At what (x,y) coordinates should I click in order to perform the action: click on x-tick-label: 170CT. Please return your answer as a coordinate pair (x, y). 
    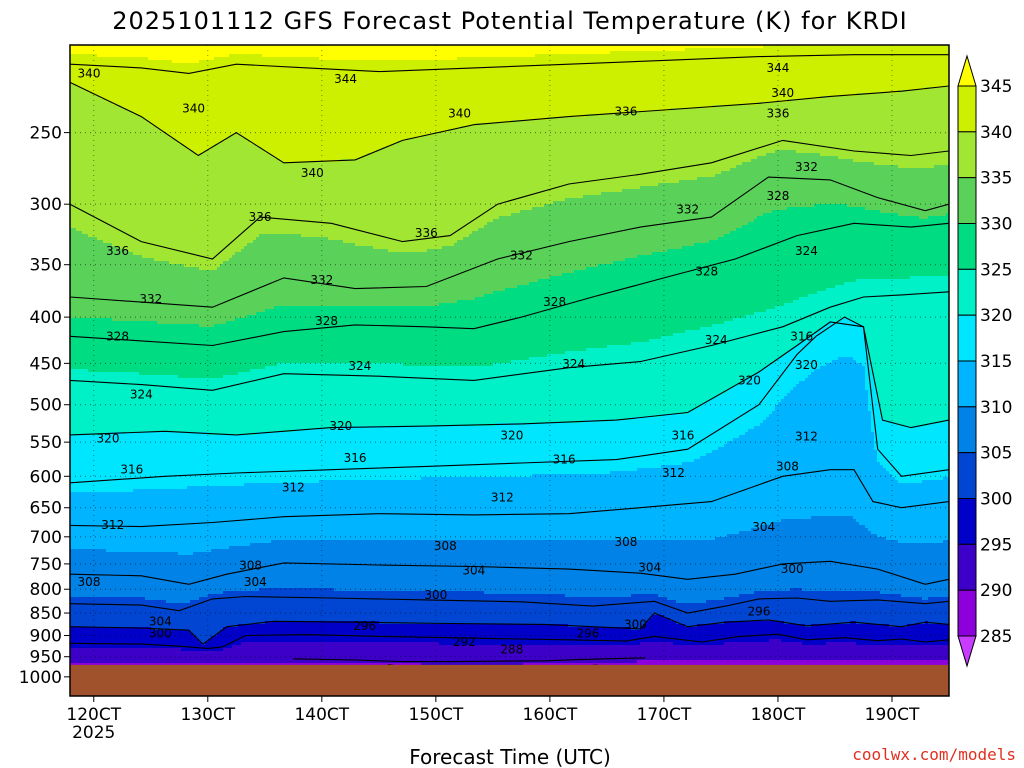
    Looking at the image, I should click on (664, 715).